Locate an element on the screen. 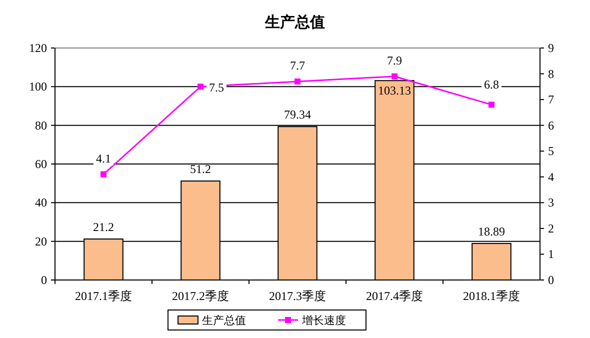 The image size is (590, 338). x-tick-label: 2017.3季度 is located at coordinates (297, 296).